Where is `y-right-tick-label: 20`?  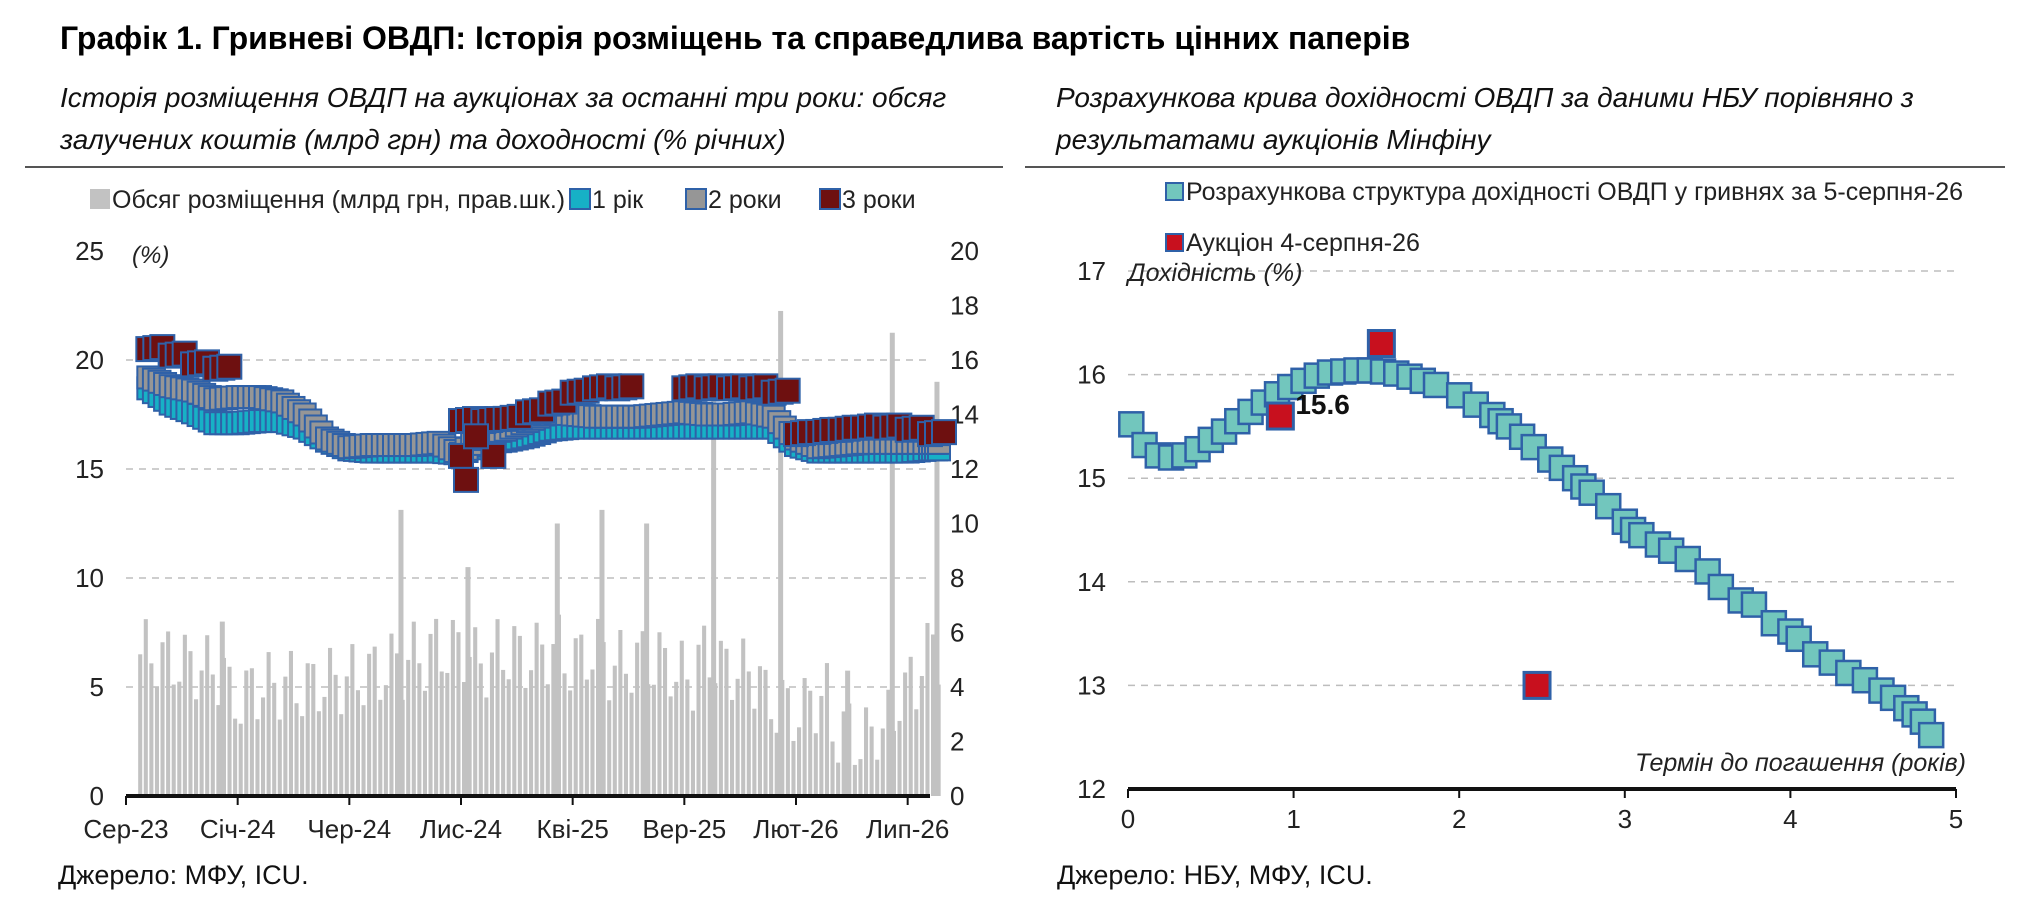 y-right-tick-label: 20 is located at coordinates (964, 251).